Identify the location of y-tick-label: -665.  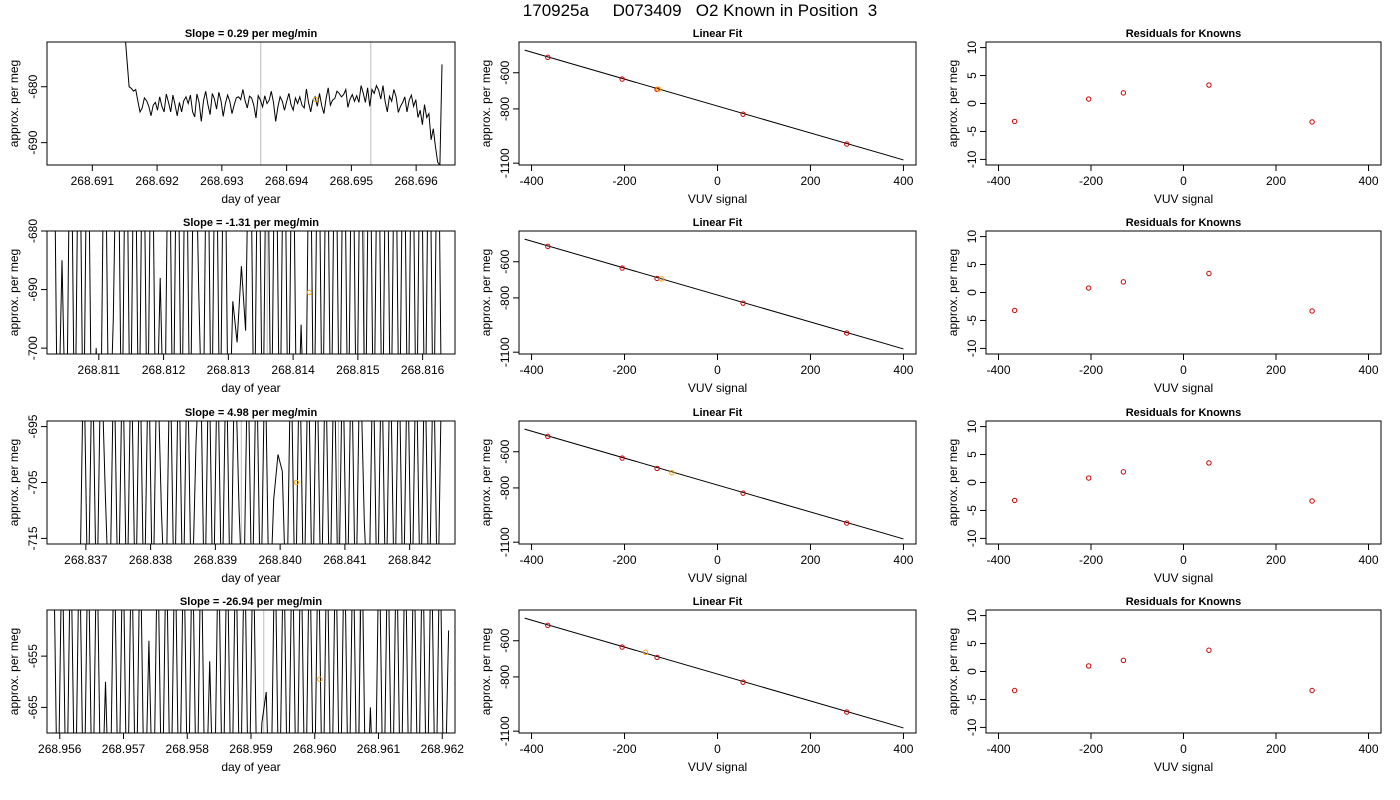
(33, 707).